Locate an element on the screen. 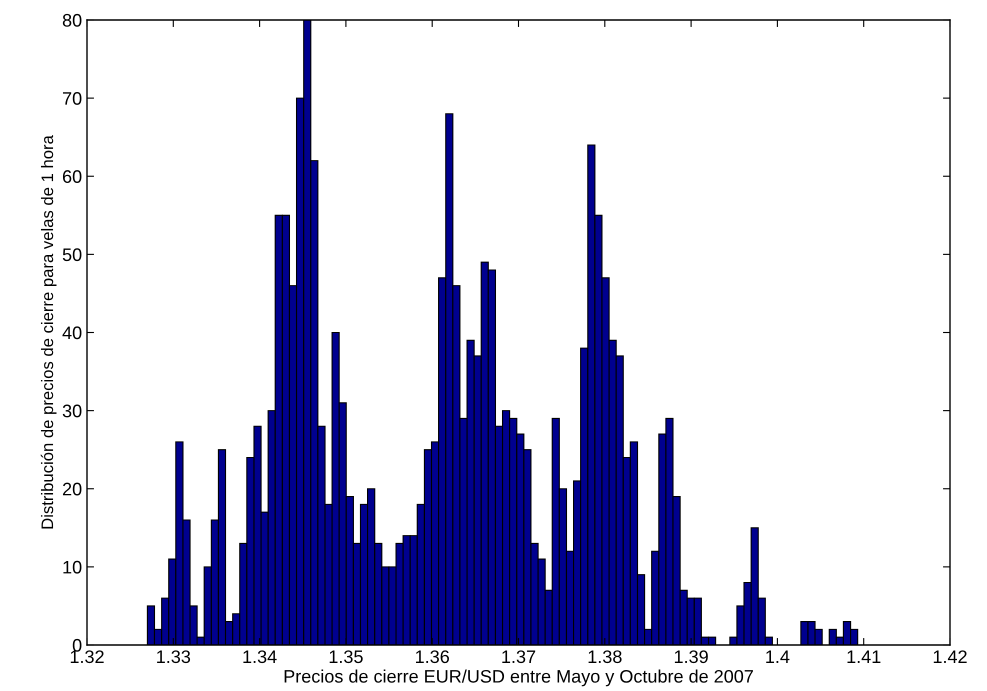  y-tick-label: 20 is located at coordinates (72, 489).